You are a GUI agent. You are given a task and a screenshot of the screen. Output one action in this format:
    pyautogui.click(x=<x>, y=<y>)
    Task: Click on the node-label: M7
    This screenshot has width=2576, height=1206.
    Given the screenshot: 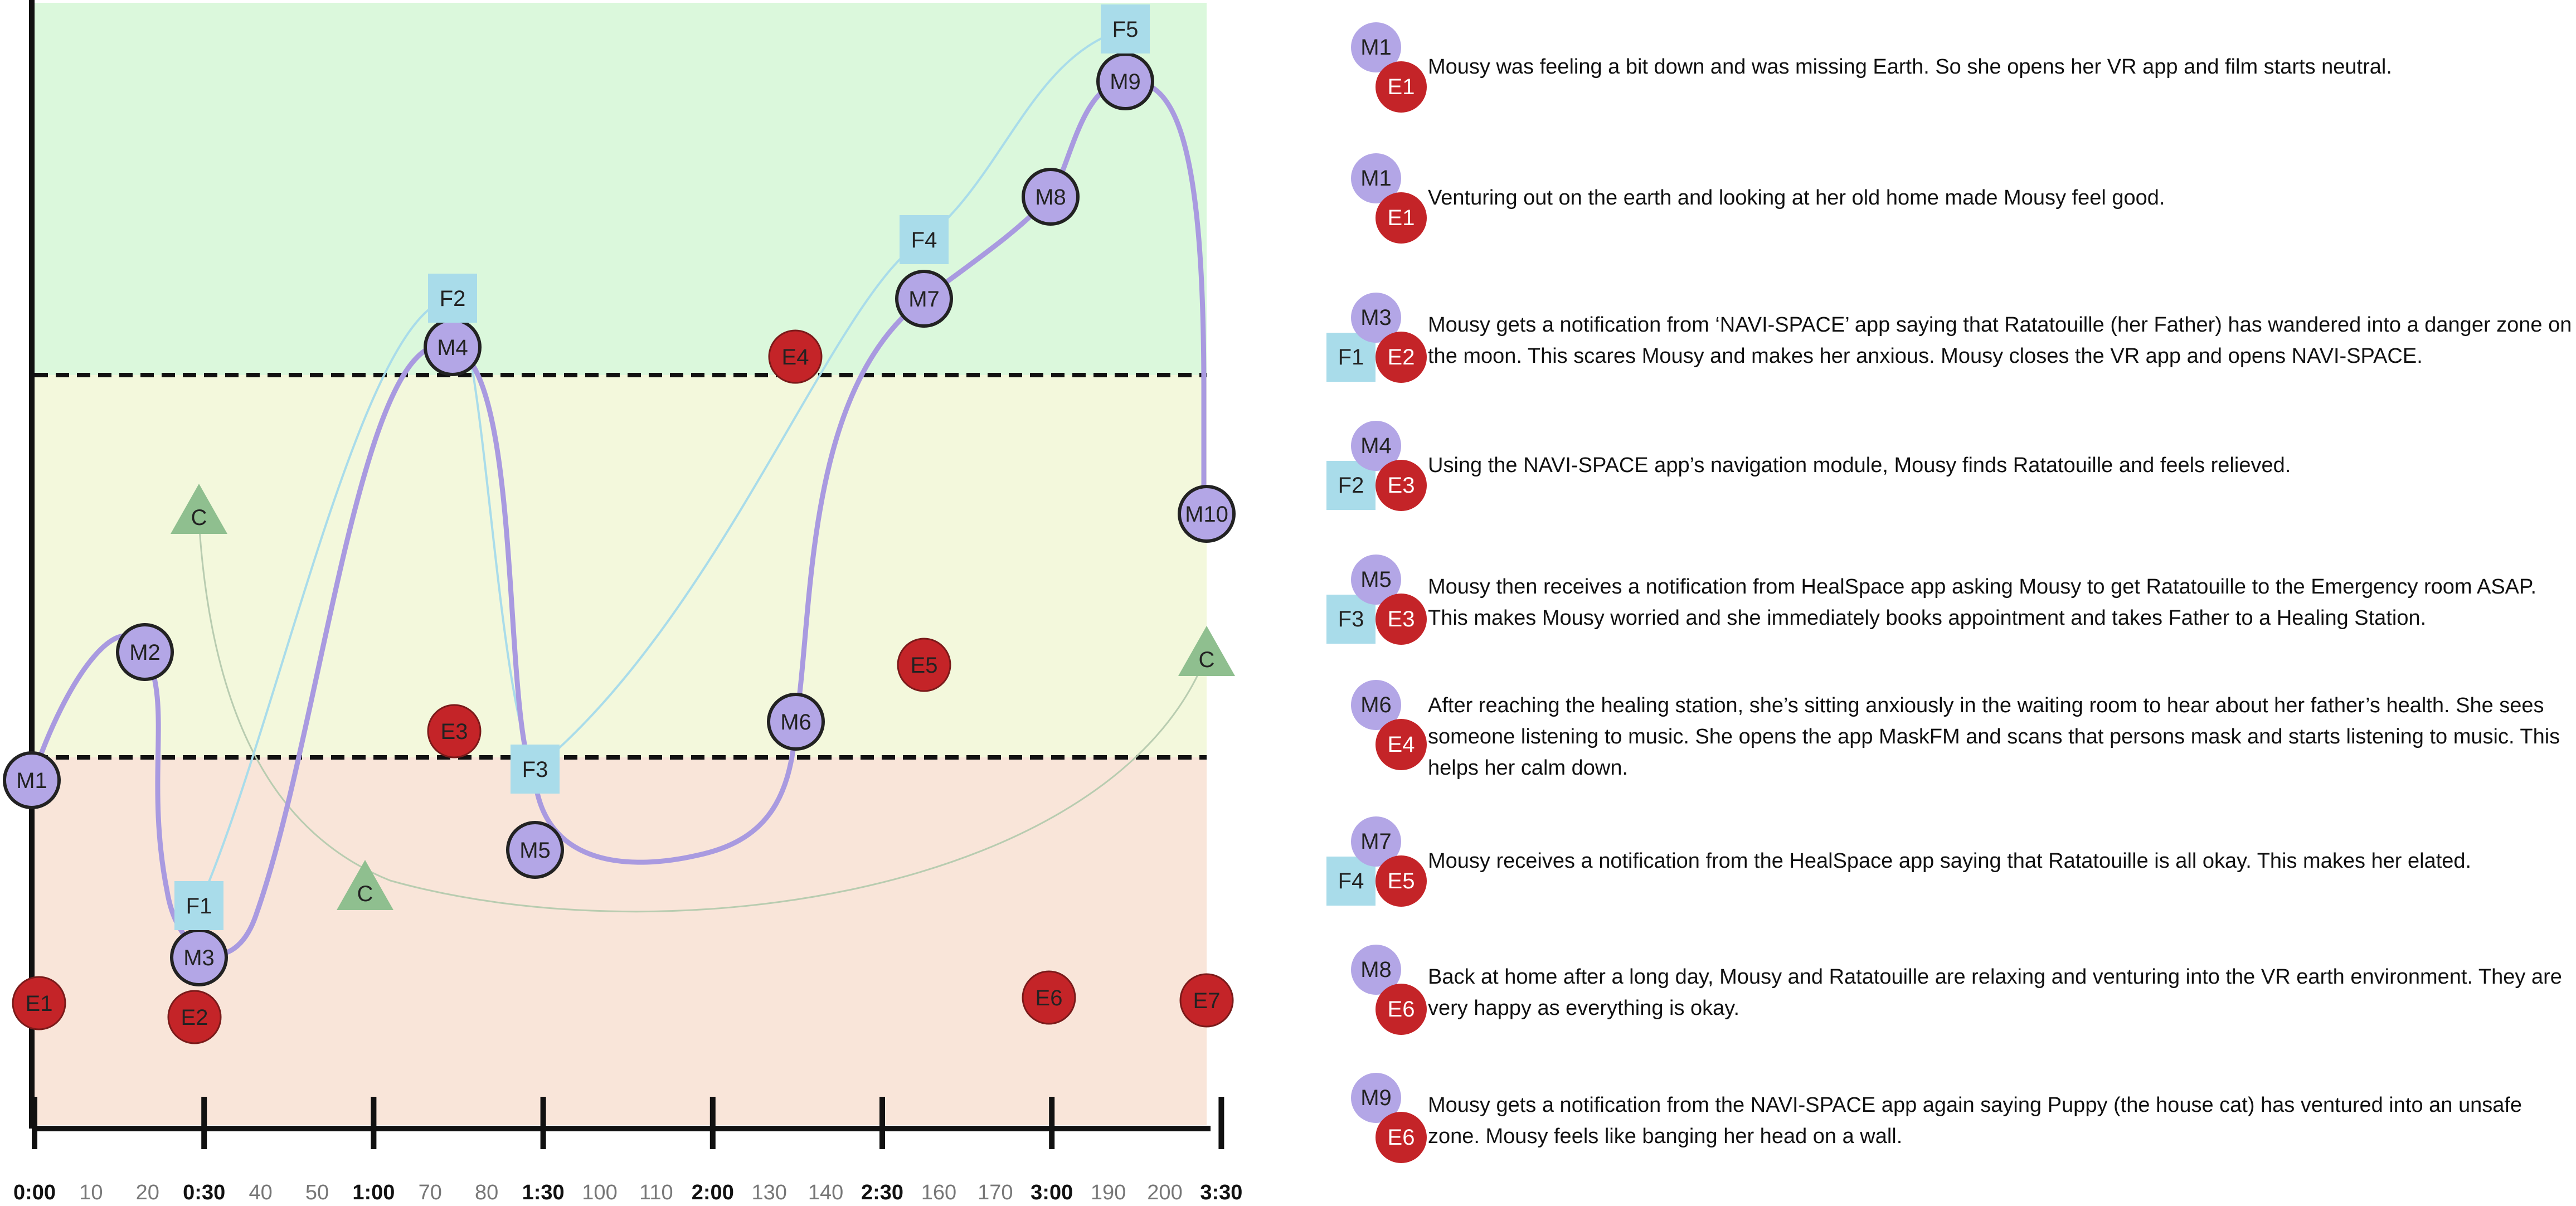 What is the action you would take?
    pyautogui.click(x=924, y=299)
    